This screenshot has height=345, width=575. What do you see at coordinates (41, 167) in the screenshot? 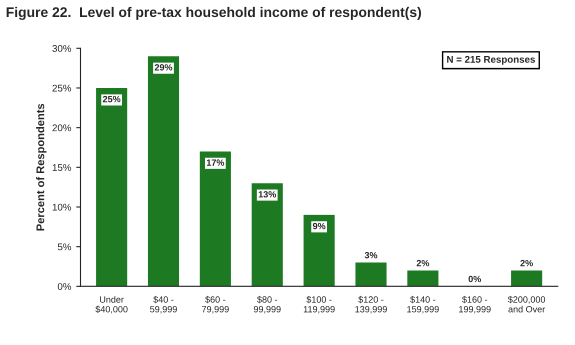
I see `y-axis-title: Percent of Respondents` at bounding box center [41, 167].